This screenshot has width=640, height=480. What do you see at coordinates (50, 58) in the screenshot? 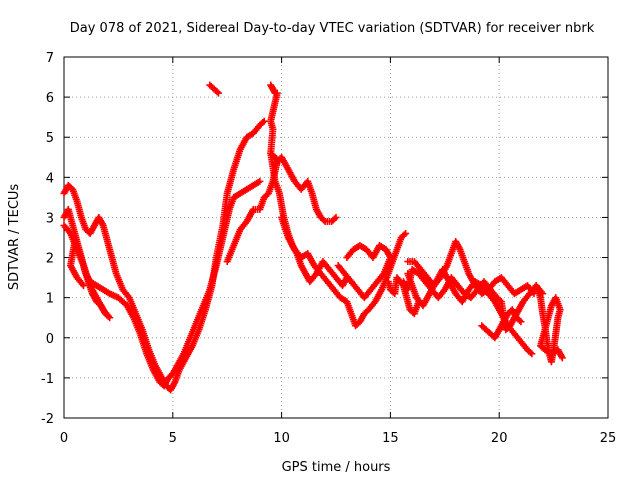
I see `y-tick-label: 7` at bounding box center [50, 58].